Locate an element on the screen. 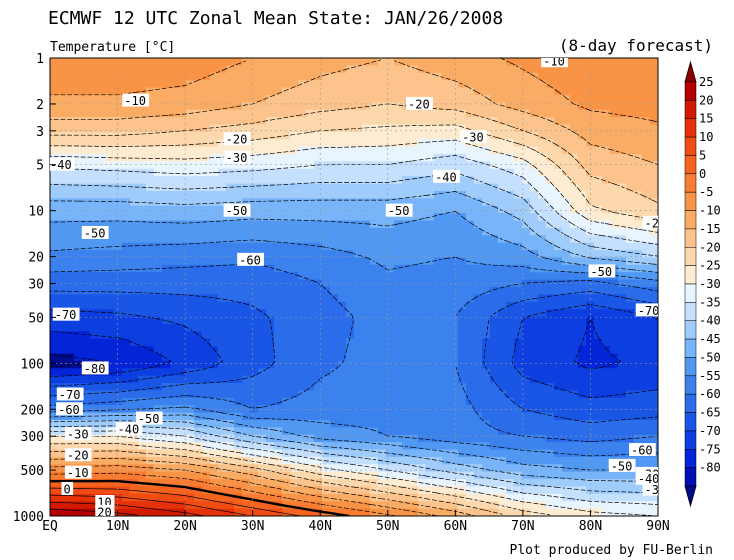 This screenshot has width=734, height=560. y-tick-label: 30 is located at coordinates (36, 285).